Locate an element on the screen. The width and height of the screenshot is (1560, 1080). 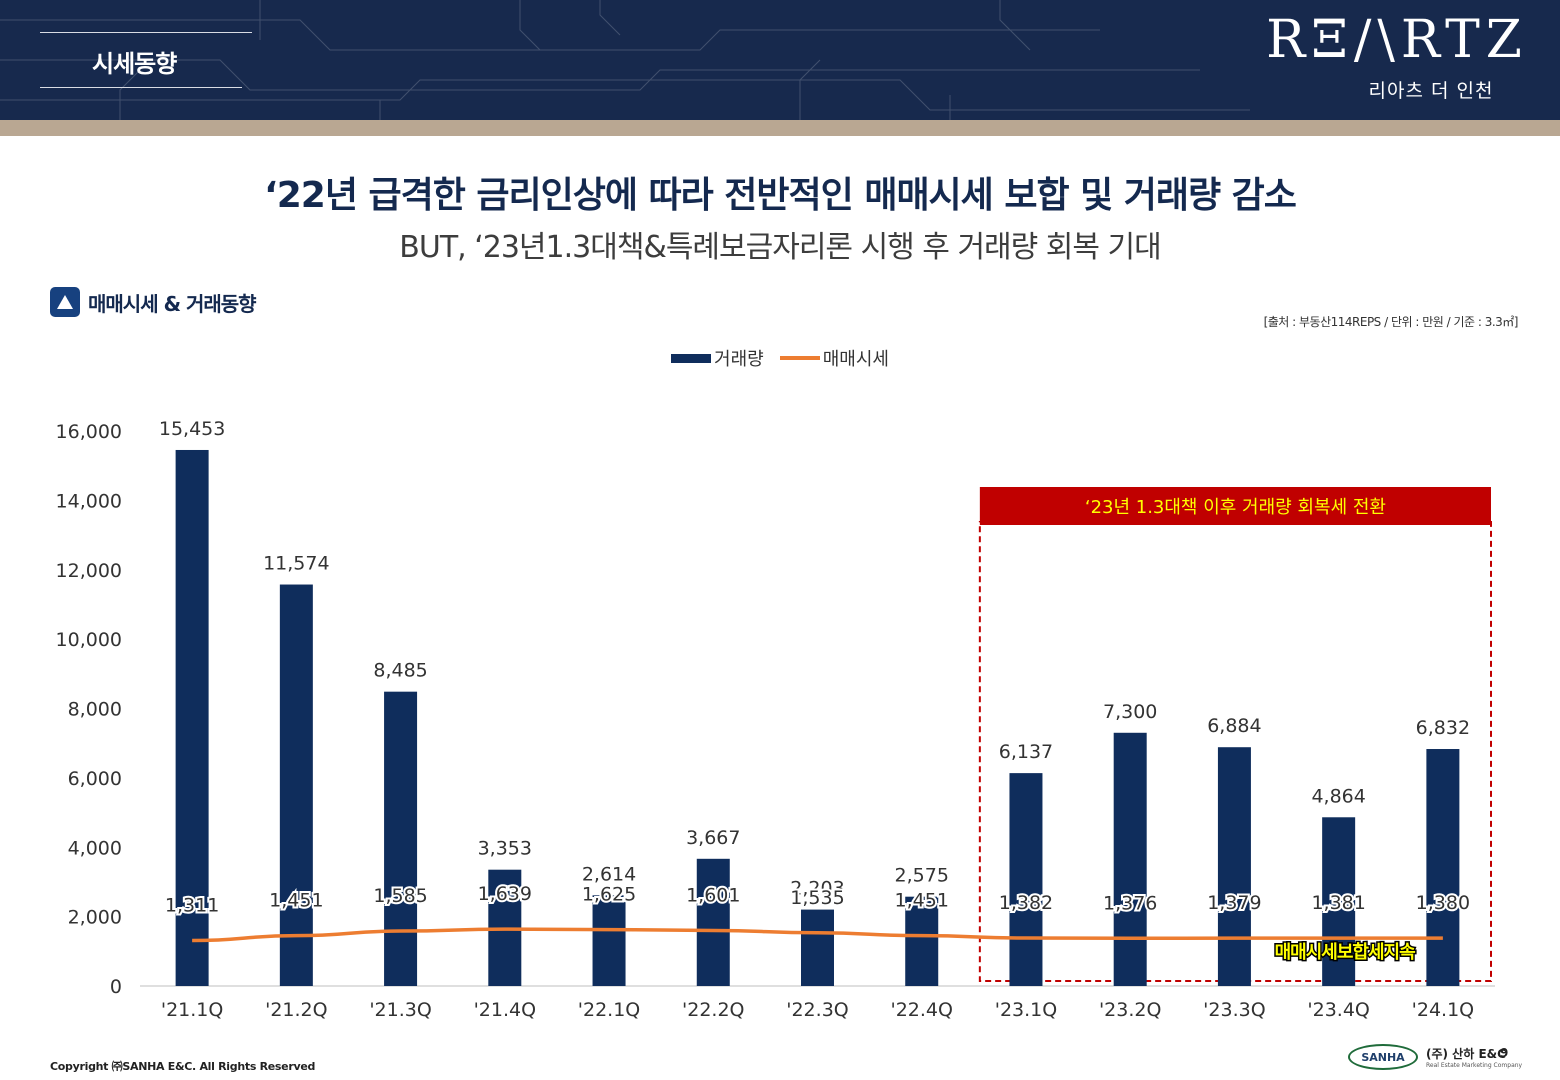
line-data-label: 1,382 is located at coordinates (1026, 903).